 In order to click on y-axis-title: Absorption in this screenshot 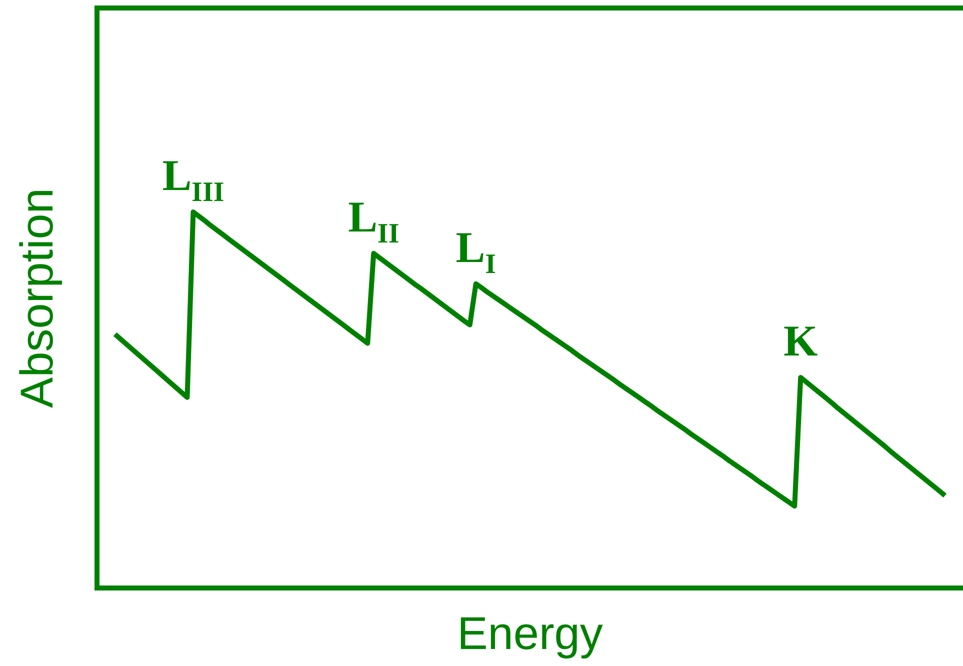, I will do `click(36, 298)`.